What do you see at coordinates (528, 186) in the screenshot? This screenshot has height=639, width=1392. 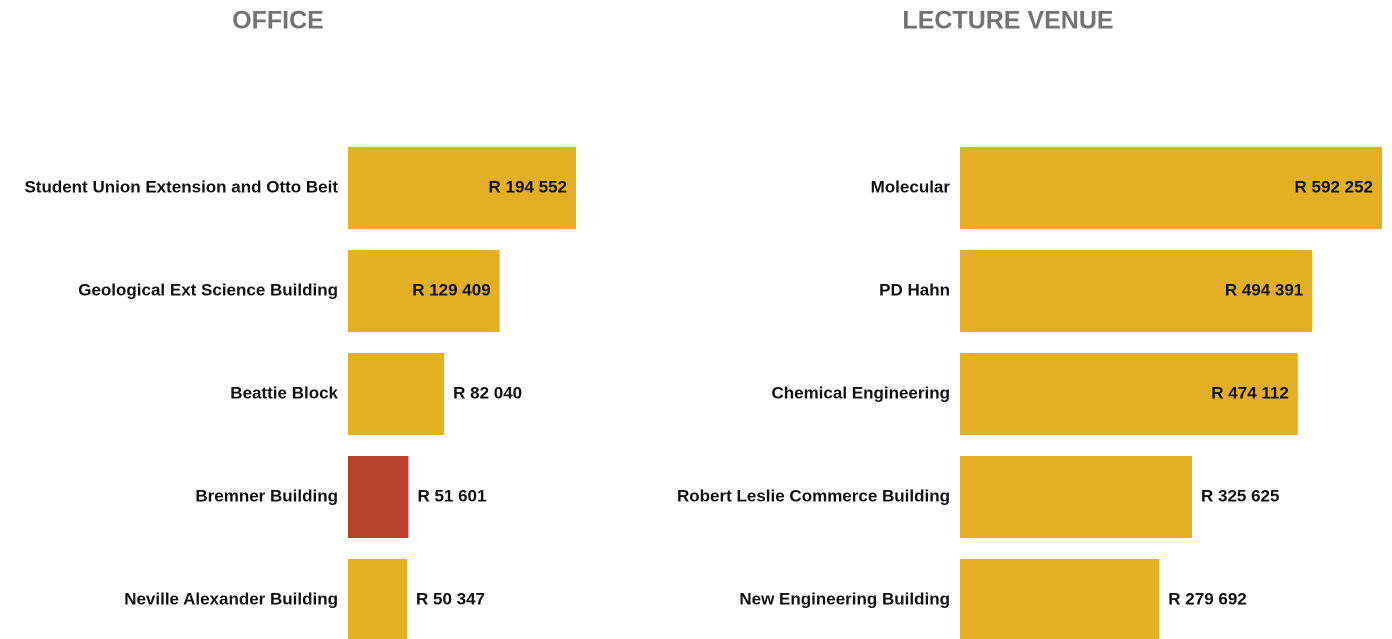 I see `value-label: R 194 552` at bounding box center [528, 186].